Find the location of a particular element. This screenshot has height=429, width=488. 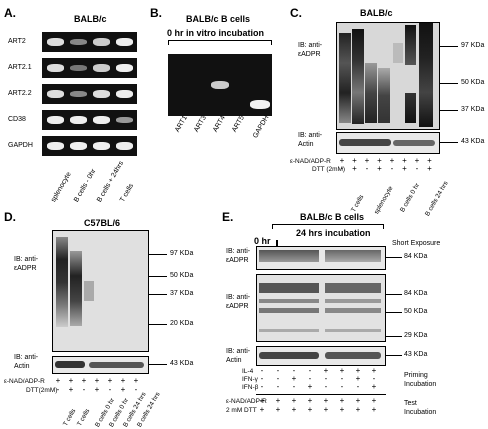

gel-strip-art2 is located at coordinates (89, 42).